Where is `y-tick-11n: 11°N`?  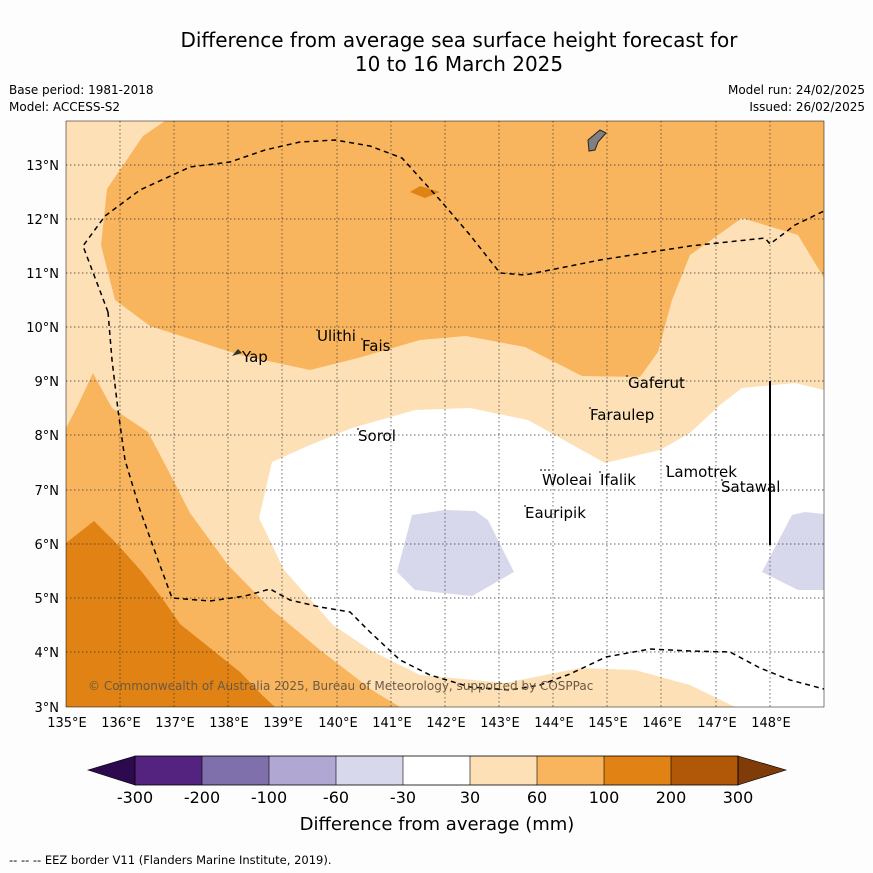 y-tick-11n: 11°N is located at coordinates (42, 274).